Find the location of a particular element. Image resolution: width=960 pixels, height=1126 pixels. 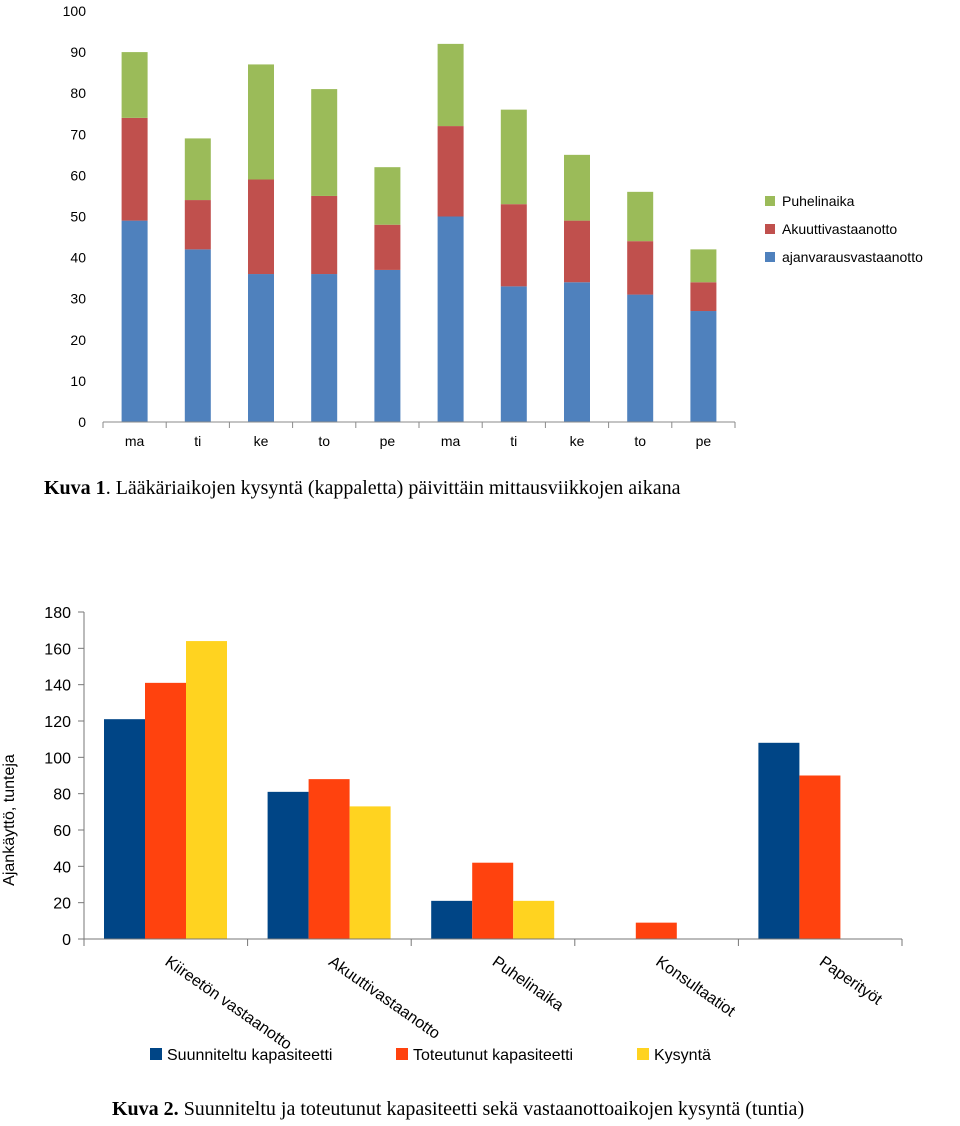

y-tick-label-9: 90 is located at coordinates (78, 52).